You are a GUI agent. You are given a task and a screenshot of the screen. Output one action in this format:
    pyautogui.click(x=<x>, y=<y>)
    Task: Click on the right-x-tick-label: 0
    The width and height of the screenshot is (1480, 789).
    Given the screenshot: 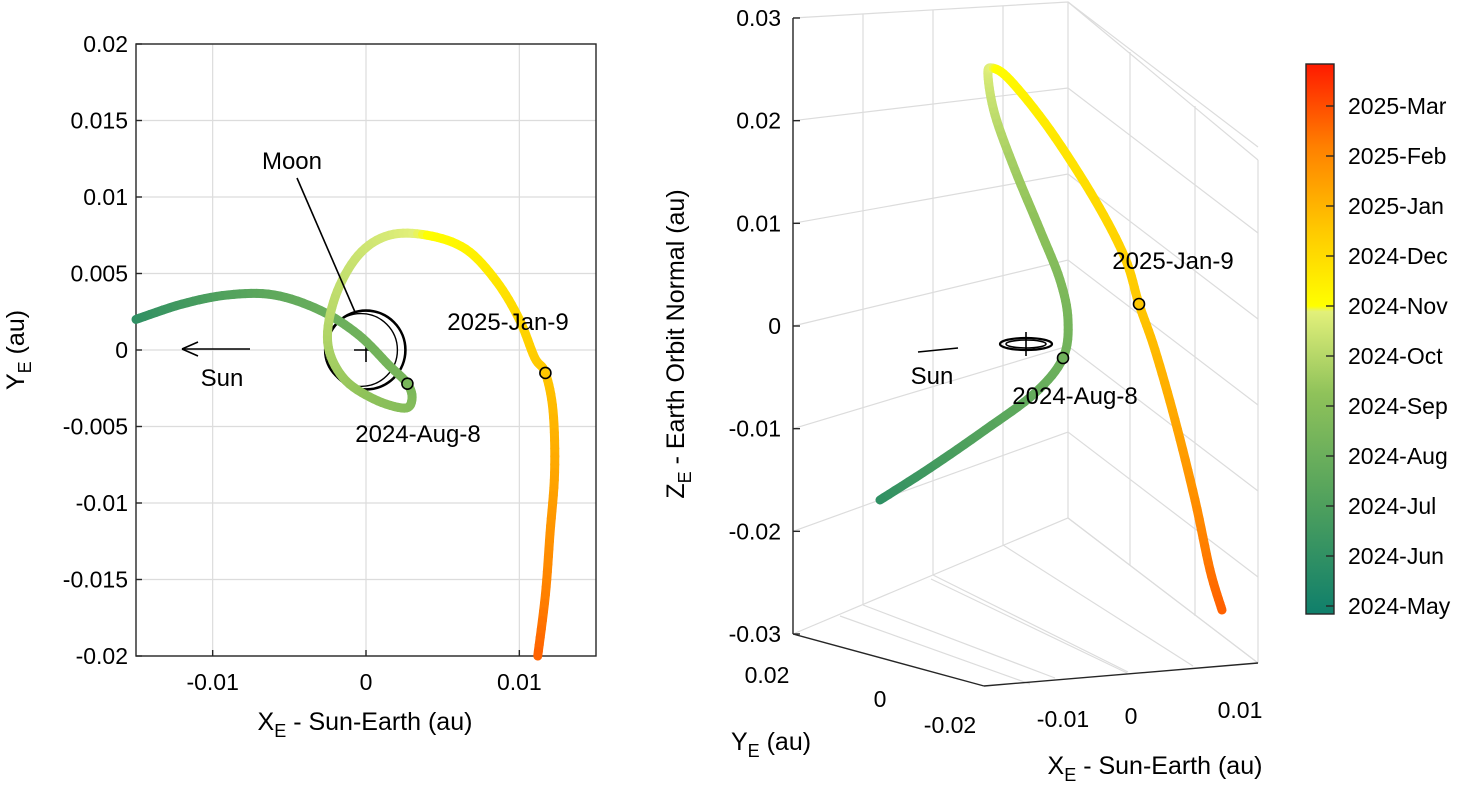 What is the action you would take?
    pyautogui.click(x=1131, y=716)
    